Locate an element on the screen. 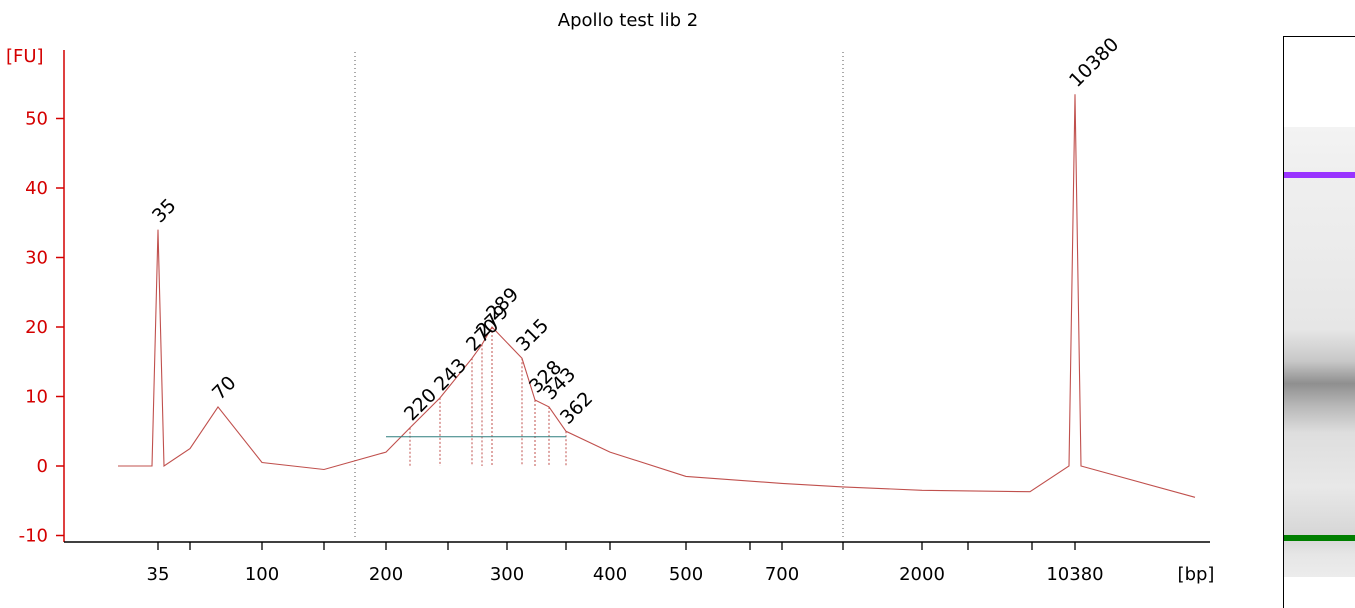 The image size is (1355, 608). gel-image is located at coordinates (1319, 322).